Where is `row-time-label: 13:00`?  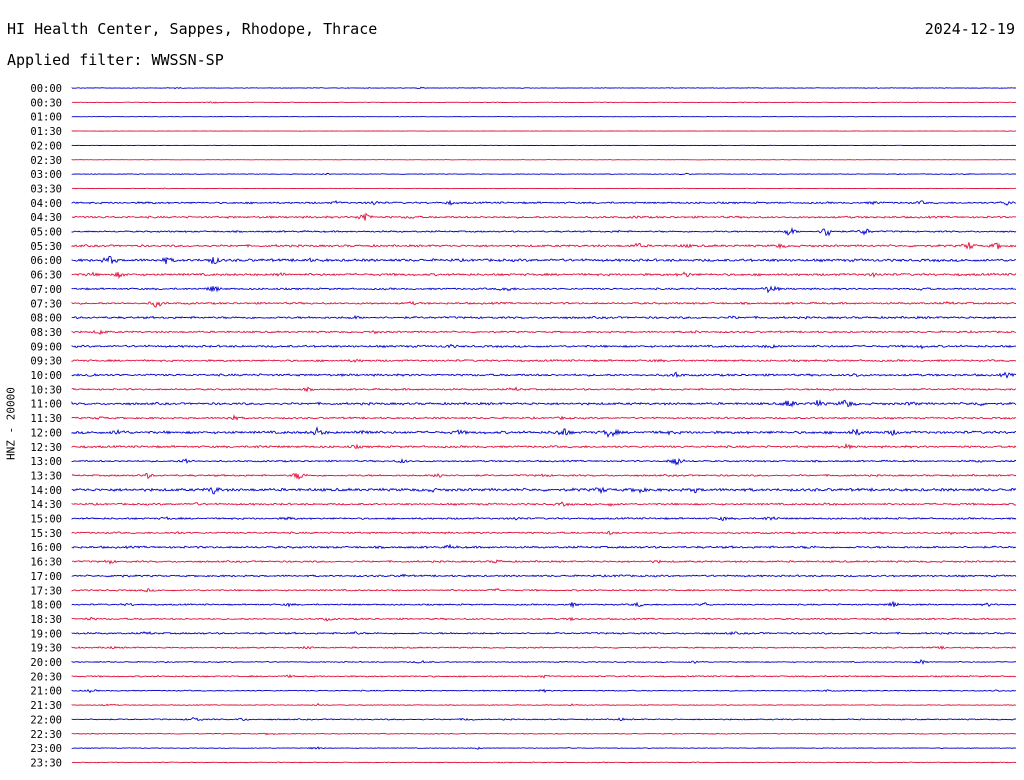 row-time-label: 13:00 is located at coordinates (46, 462).